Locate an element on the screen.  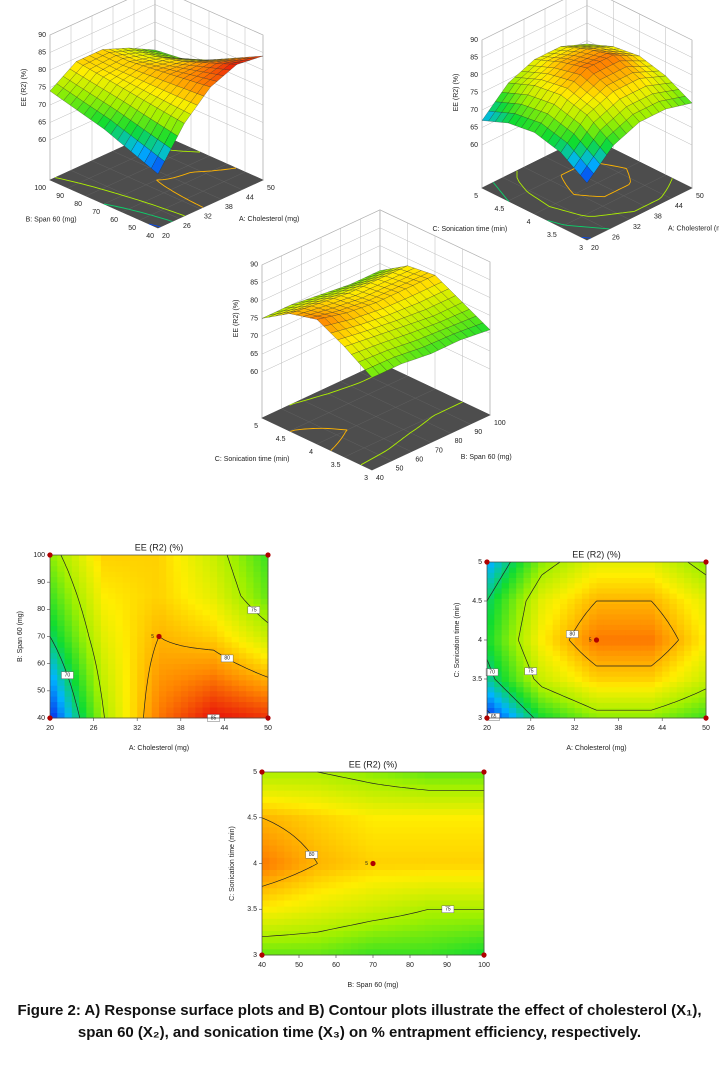
y-tick-label: 3 is located at coordinates (581, 248).